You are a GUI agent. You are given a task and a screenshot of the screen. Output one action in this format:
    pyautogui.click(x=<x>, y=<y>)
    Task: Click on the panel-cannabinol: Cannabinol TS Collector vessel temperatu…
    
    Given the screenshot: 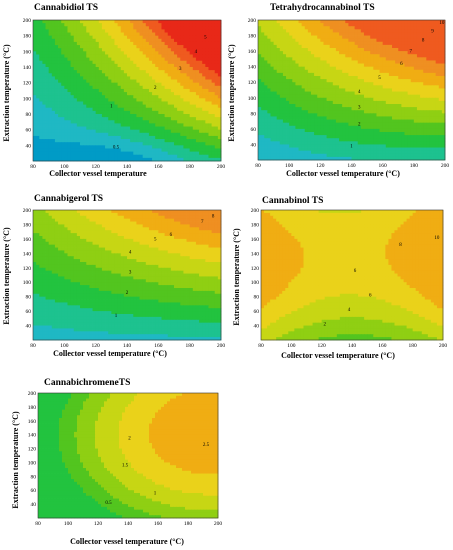 What is the action you would take?
    pyautogui.click(x=339, y=278)
    